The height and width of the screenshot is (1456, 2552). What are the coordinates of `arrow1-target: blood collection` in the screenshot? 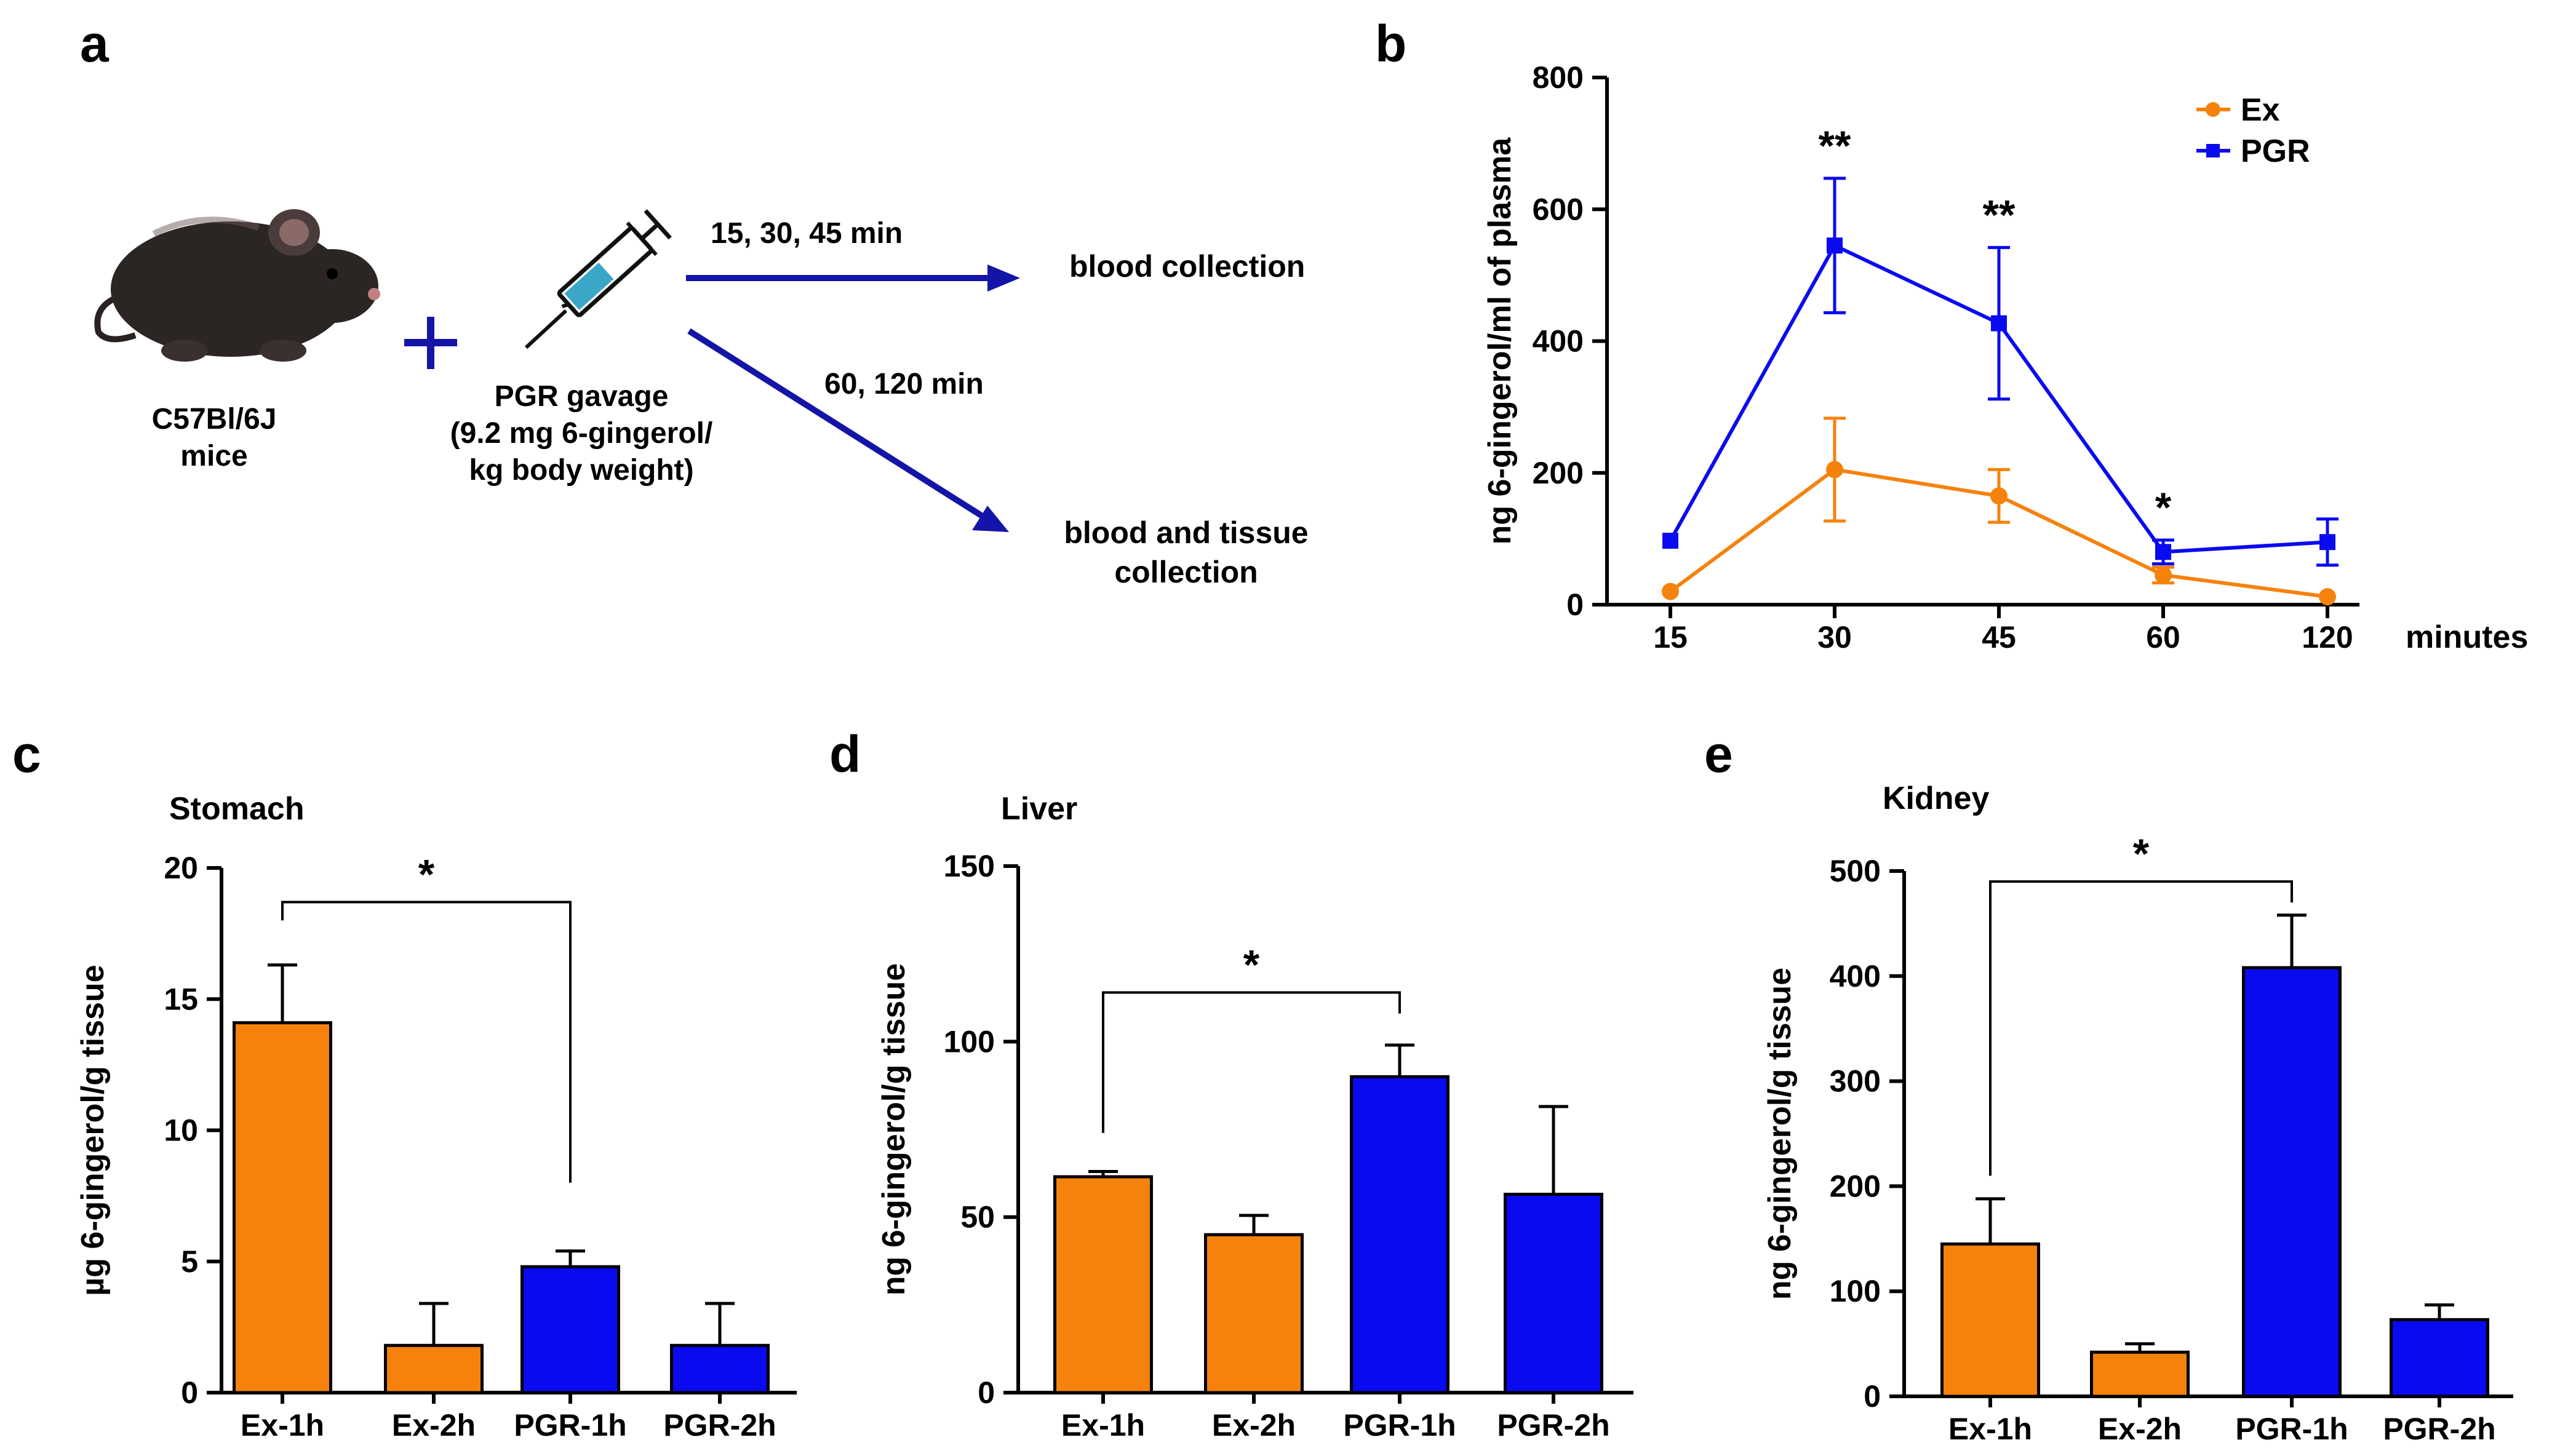 It's located at (1187, 266).